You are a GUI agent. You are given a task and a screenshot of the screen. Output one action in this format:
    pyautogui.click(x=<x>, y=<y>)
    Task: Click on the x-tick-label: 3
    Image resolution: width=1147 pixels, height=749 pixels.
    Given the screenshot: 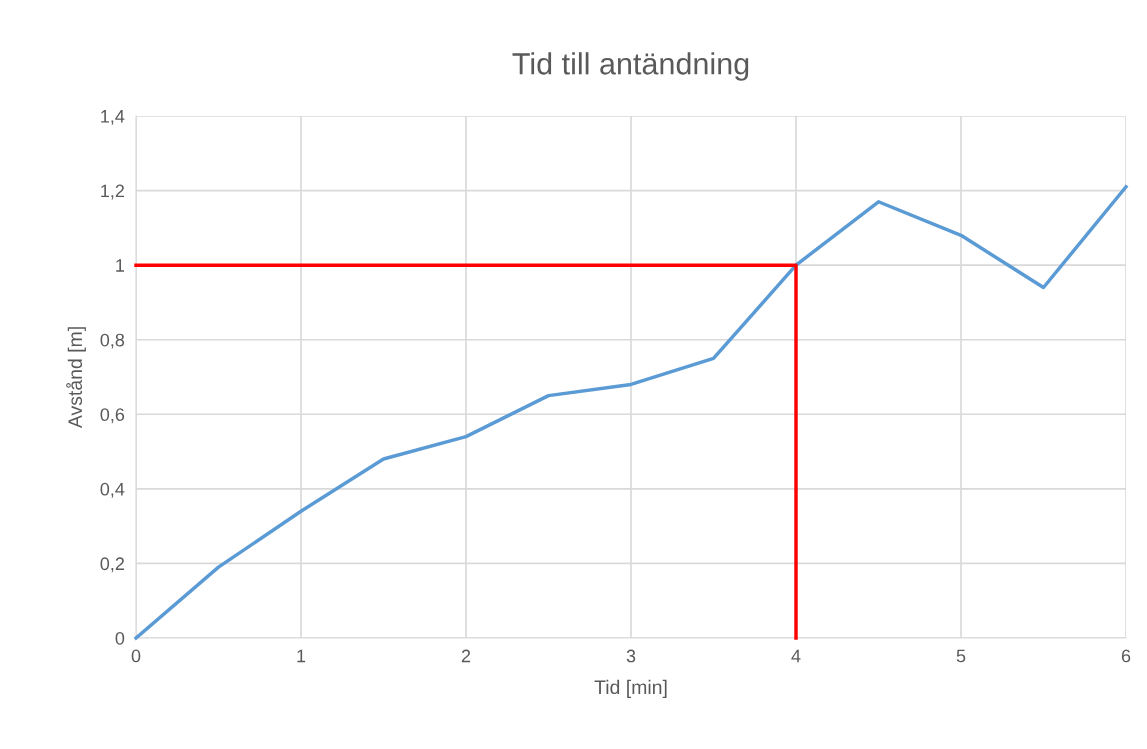 What is the action you would take?
    pyautogui.click(x=631, y=656)
    